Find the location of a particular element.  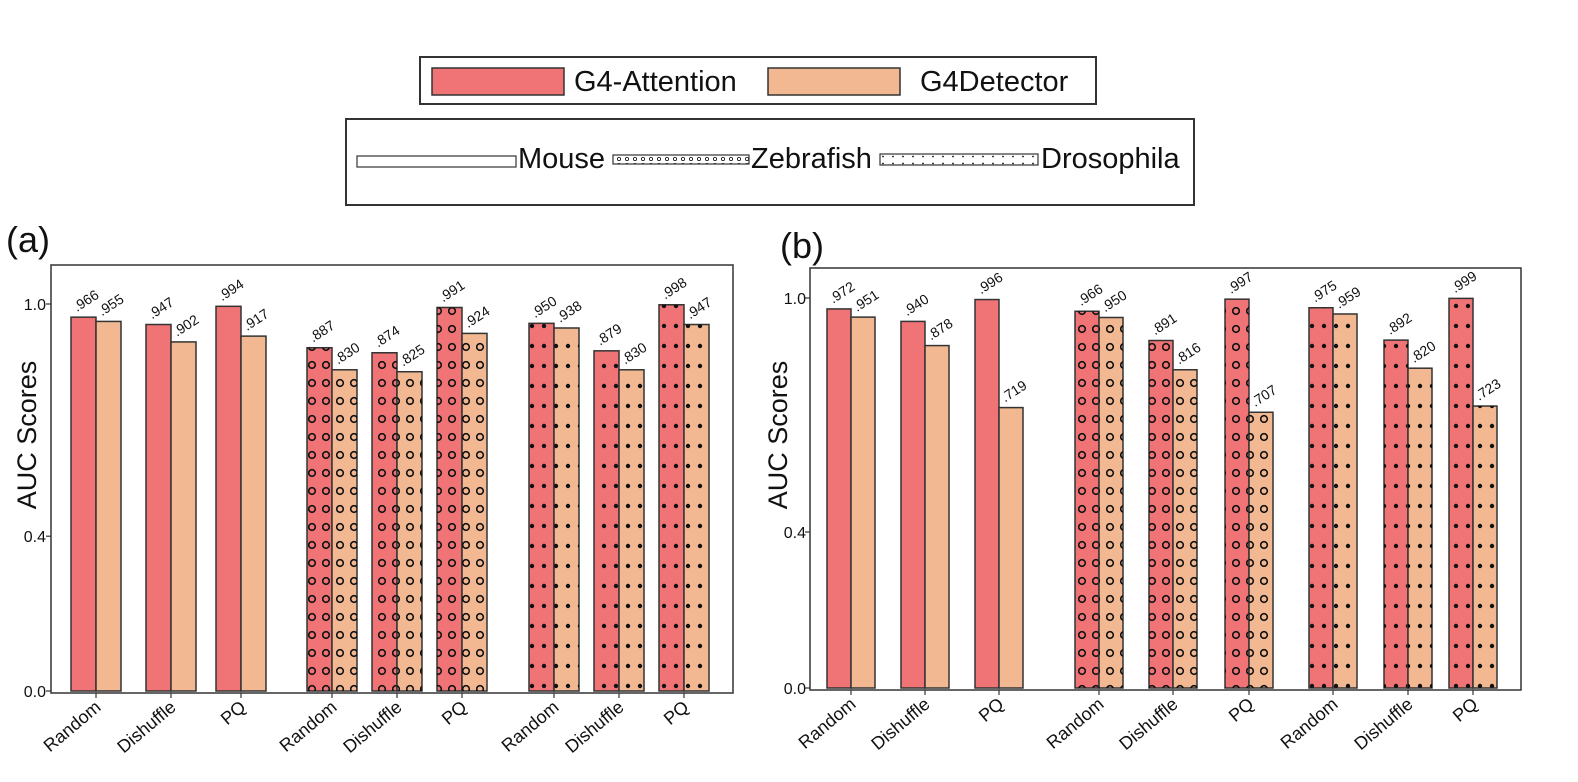

bar-value-label: .966 is located at coordinates (86, 300).